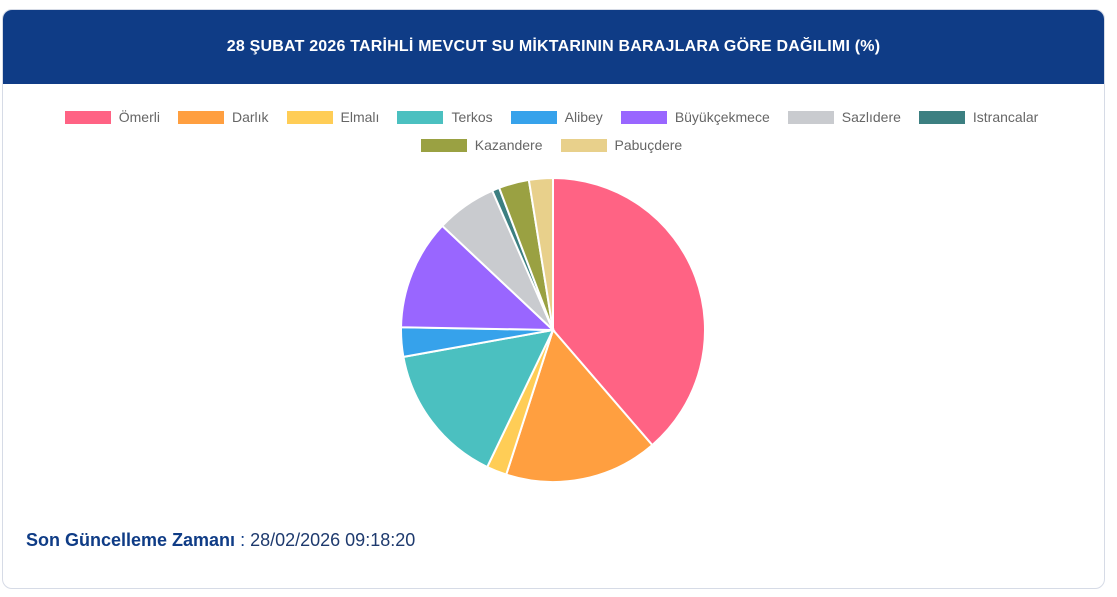 The width and height of the screenshot is (1117, 597). I want to click on legend-label: Ömerli, so click(139, 117).